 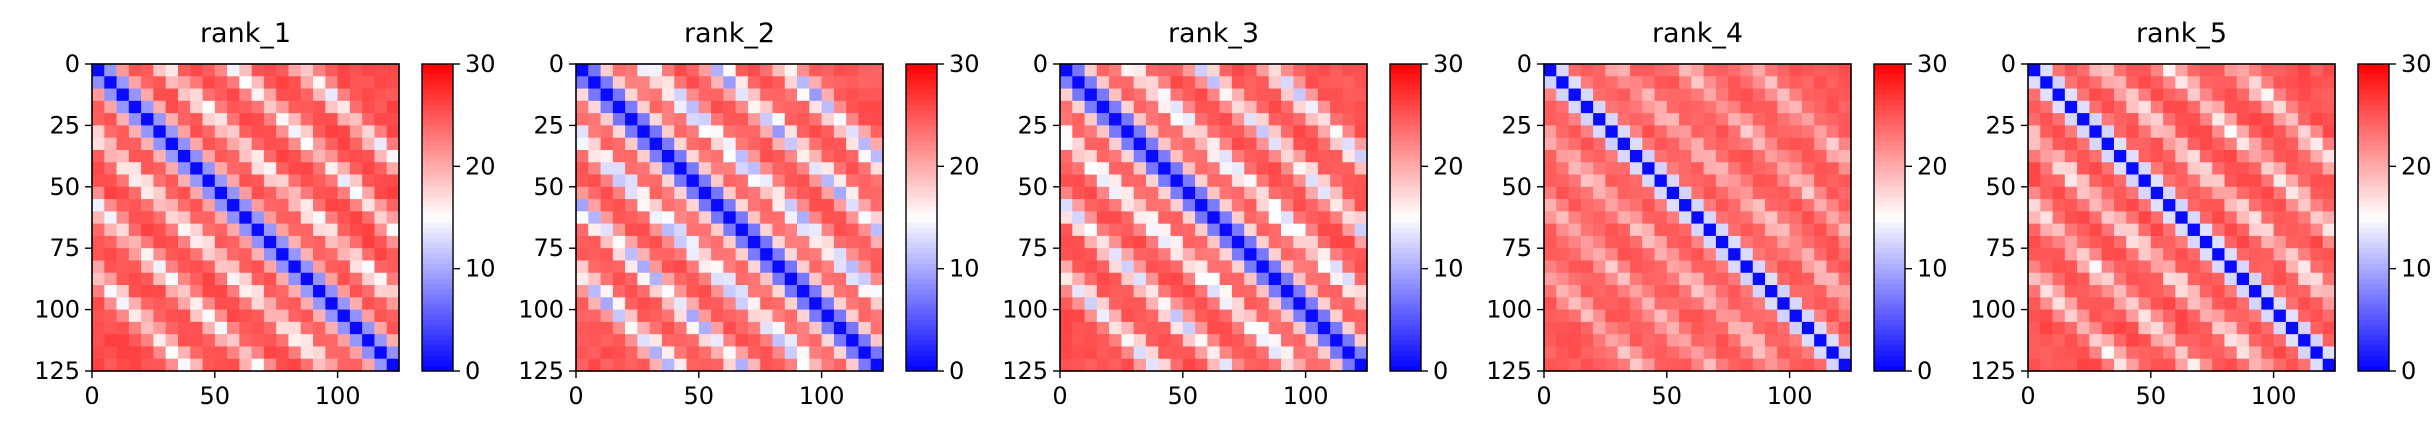 I want to click on colorbar-frame, so click(x=921, y=217).